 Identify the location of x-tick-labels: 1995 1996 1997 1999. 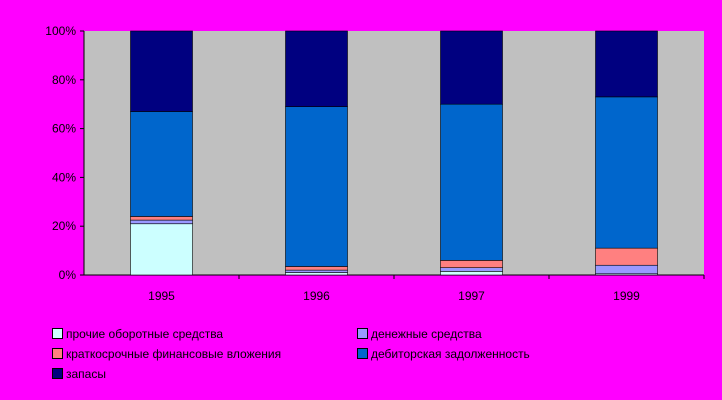
(426, 289).